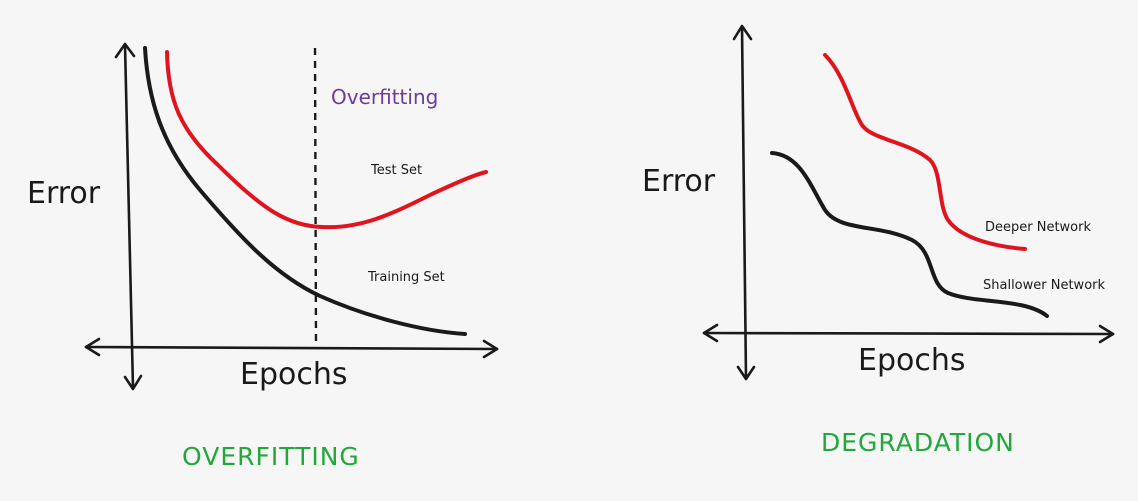  What do you see at coordinates (1044, 285) in the screenshot?
I see `shallower-network-label: Shallower Network` at bounding box center [1044, 285].